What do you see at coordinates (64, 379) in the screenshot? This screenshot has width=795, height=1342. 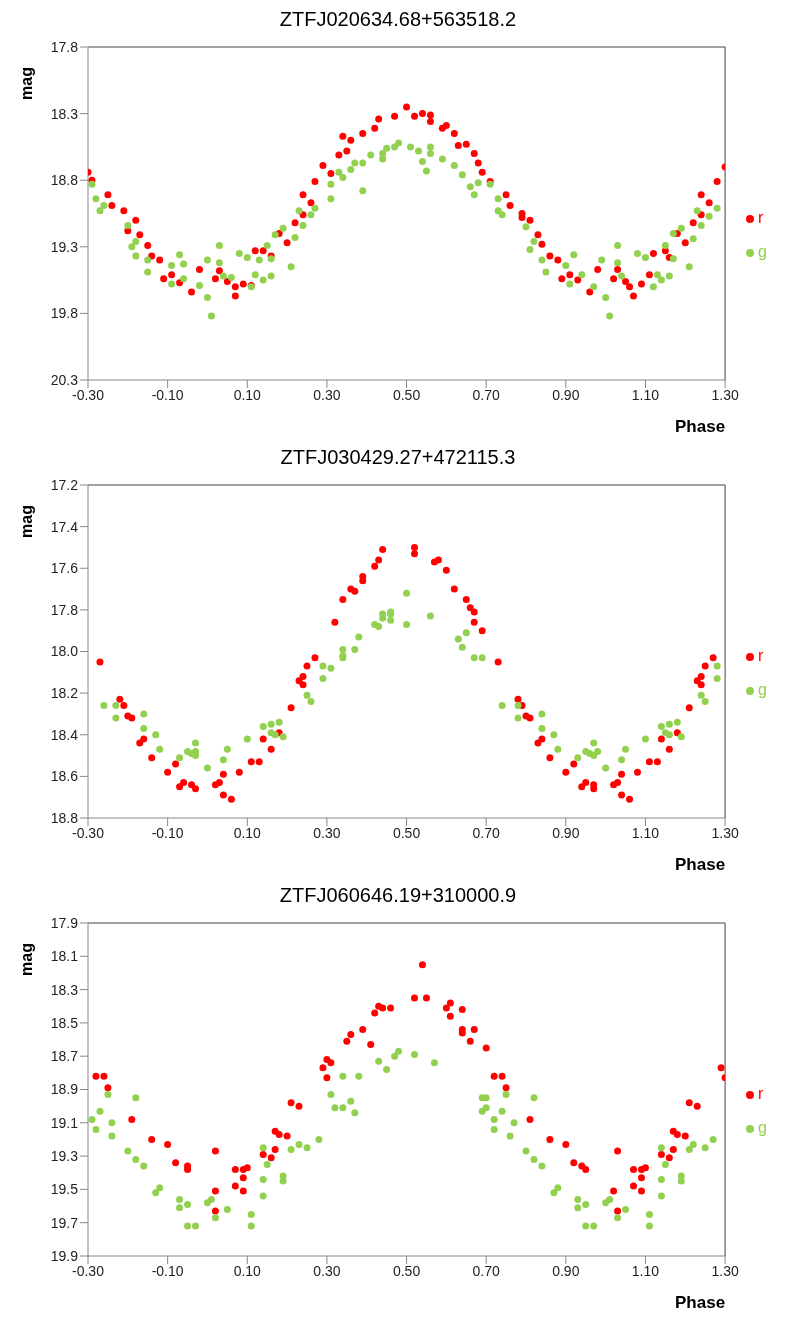 I see `y-tick-label: 20.3` at bounding box center [64, 379].